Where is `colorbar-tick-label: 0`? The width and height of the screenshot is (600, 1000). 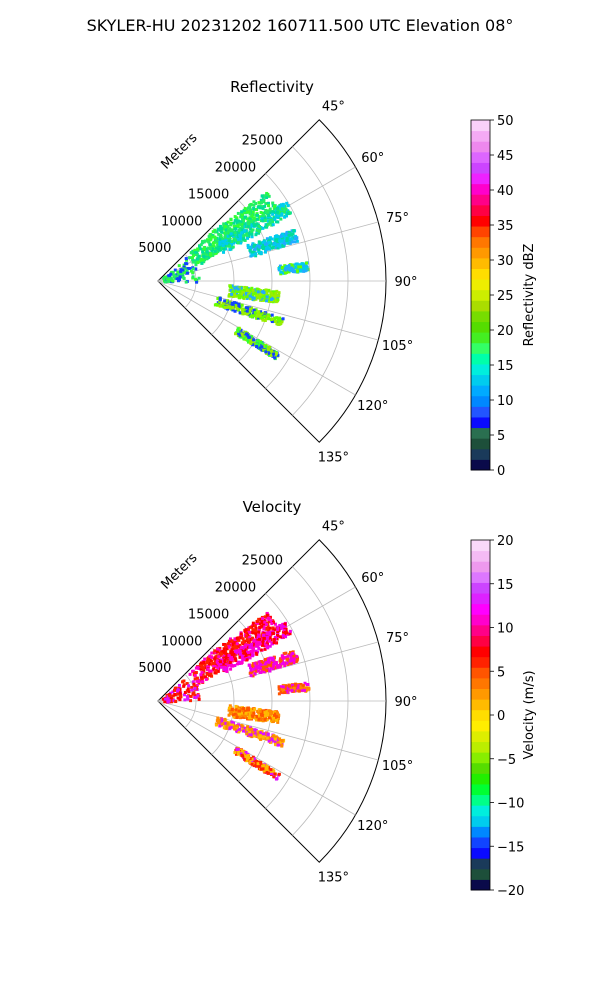 colorbar-tick-label: 0 is located at coordinates (501, 716).